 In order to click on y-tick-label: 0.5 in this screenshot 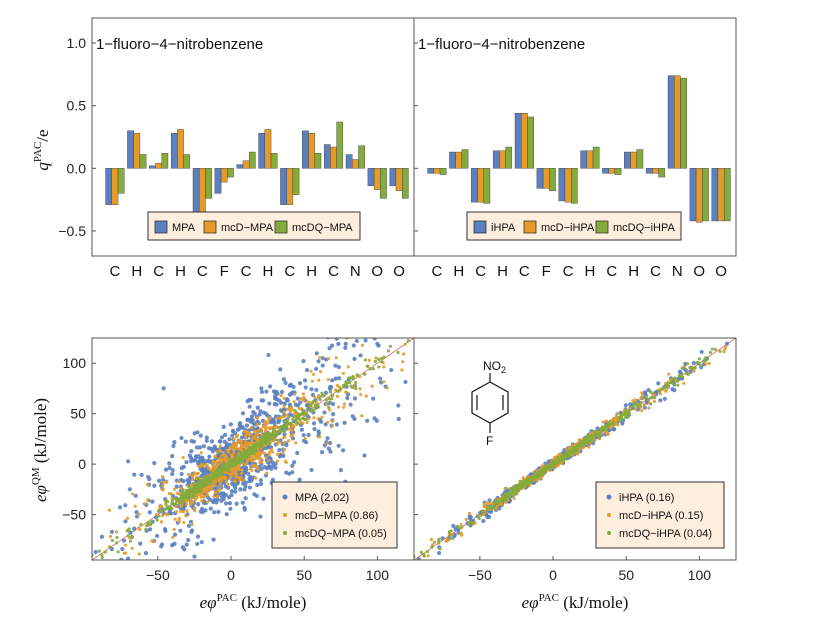, I will do `click(77, 106)`.